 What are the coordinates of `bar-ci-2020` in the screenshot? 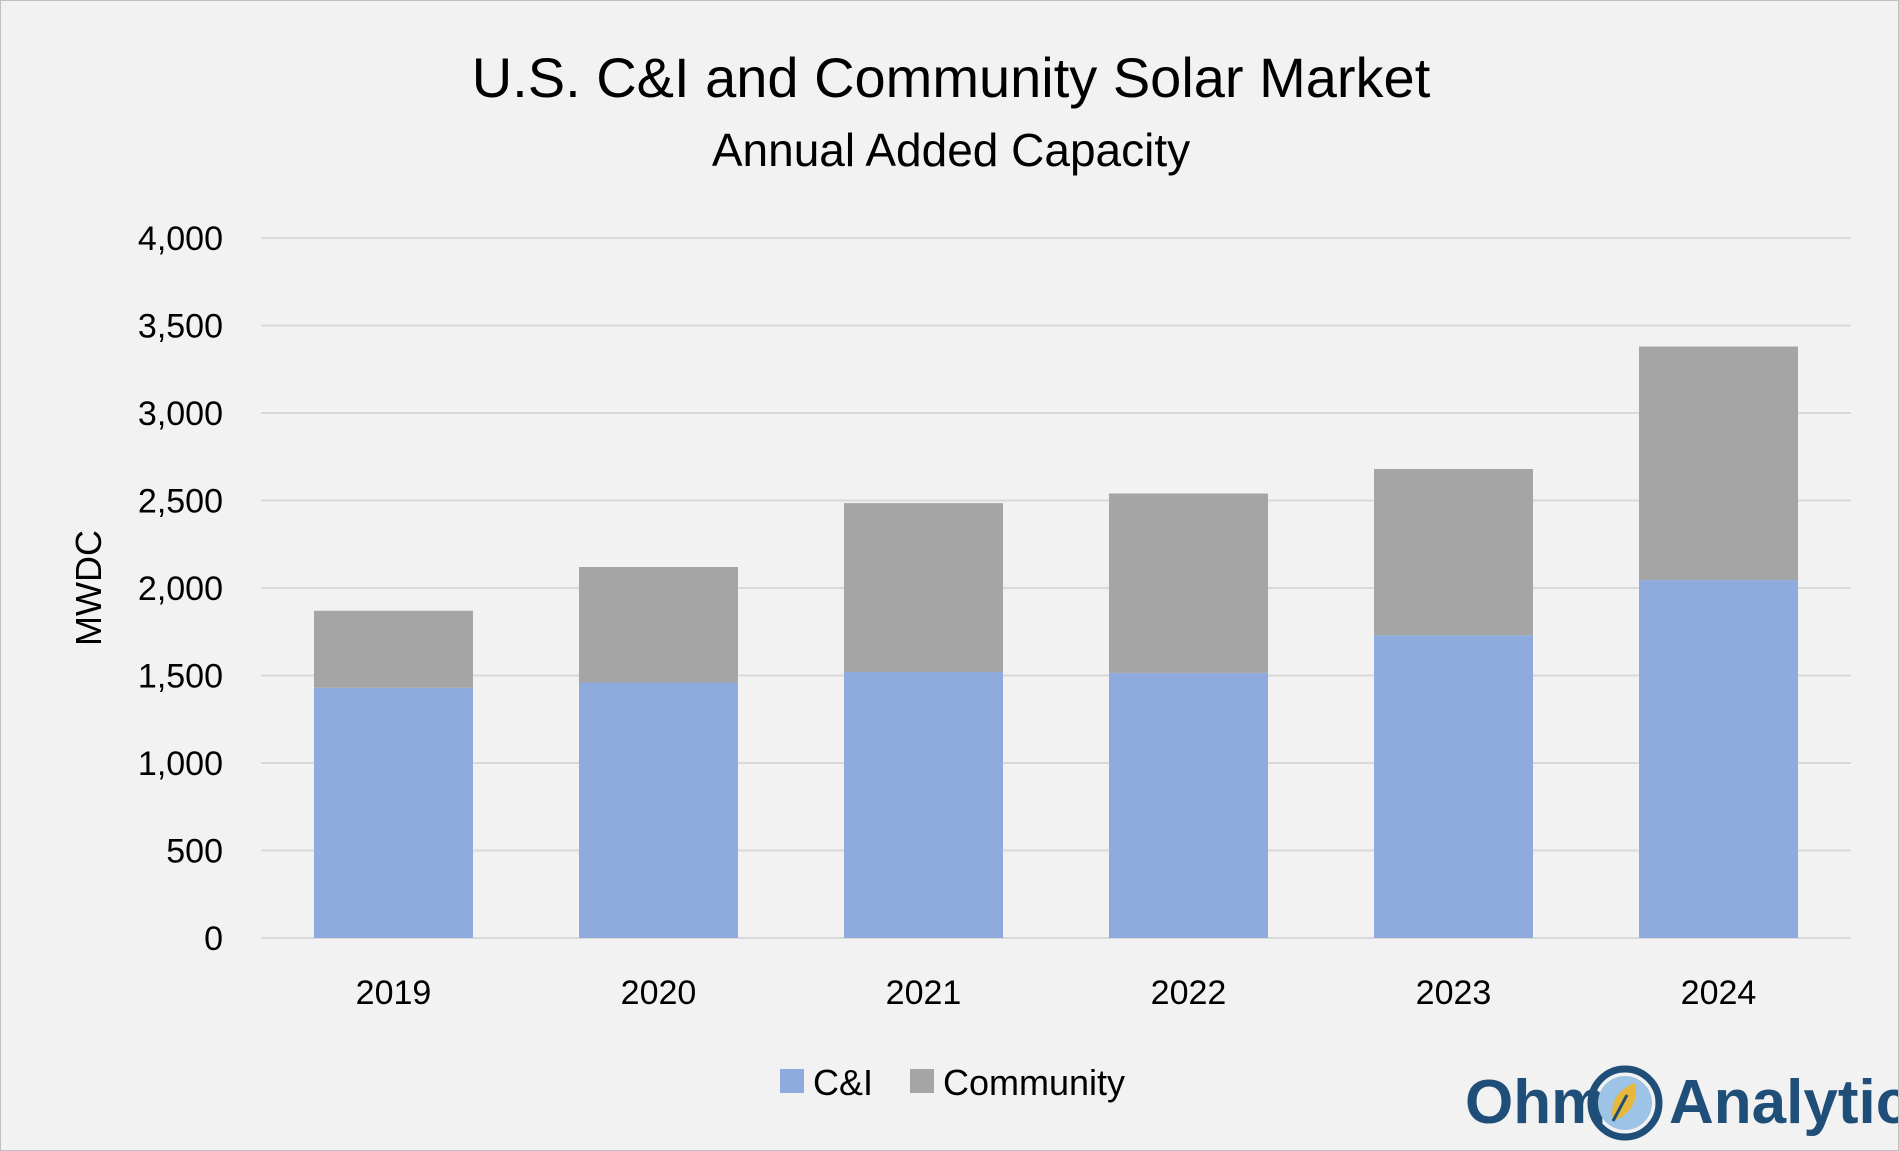 It's located at (658, 810).